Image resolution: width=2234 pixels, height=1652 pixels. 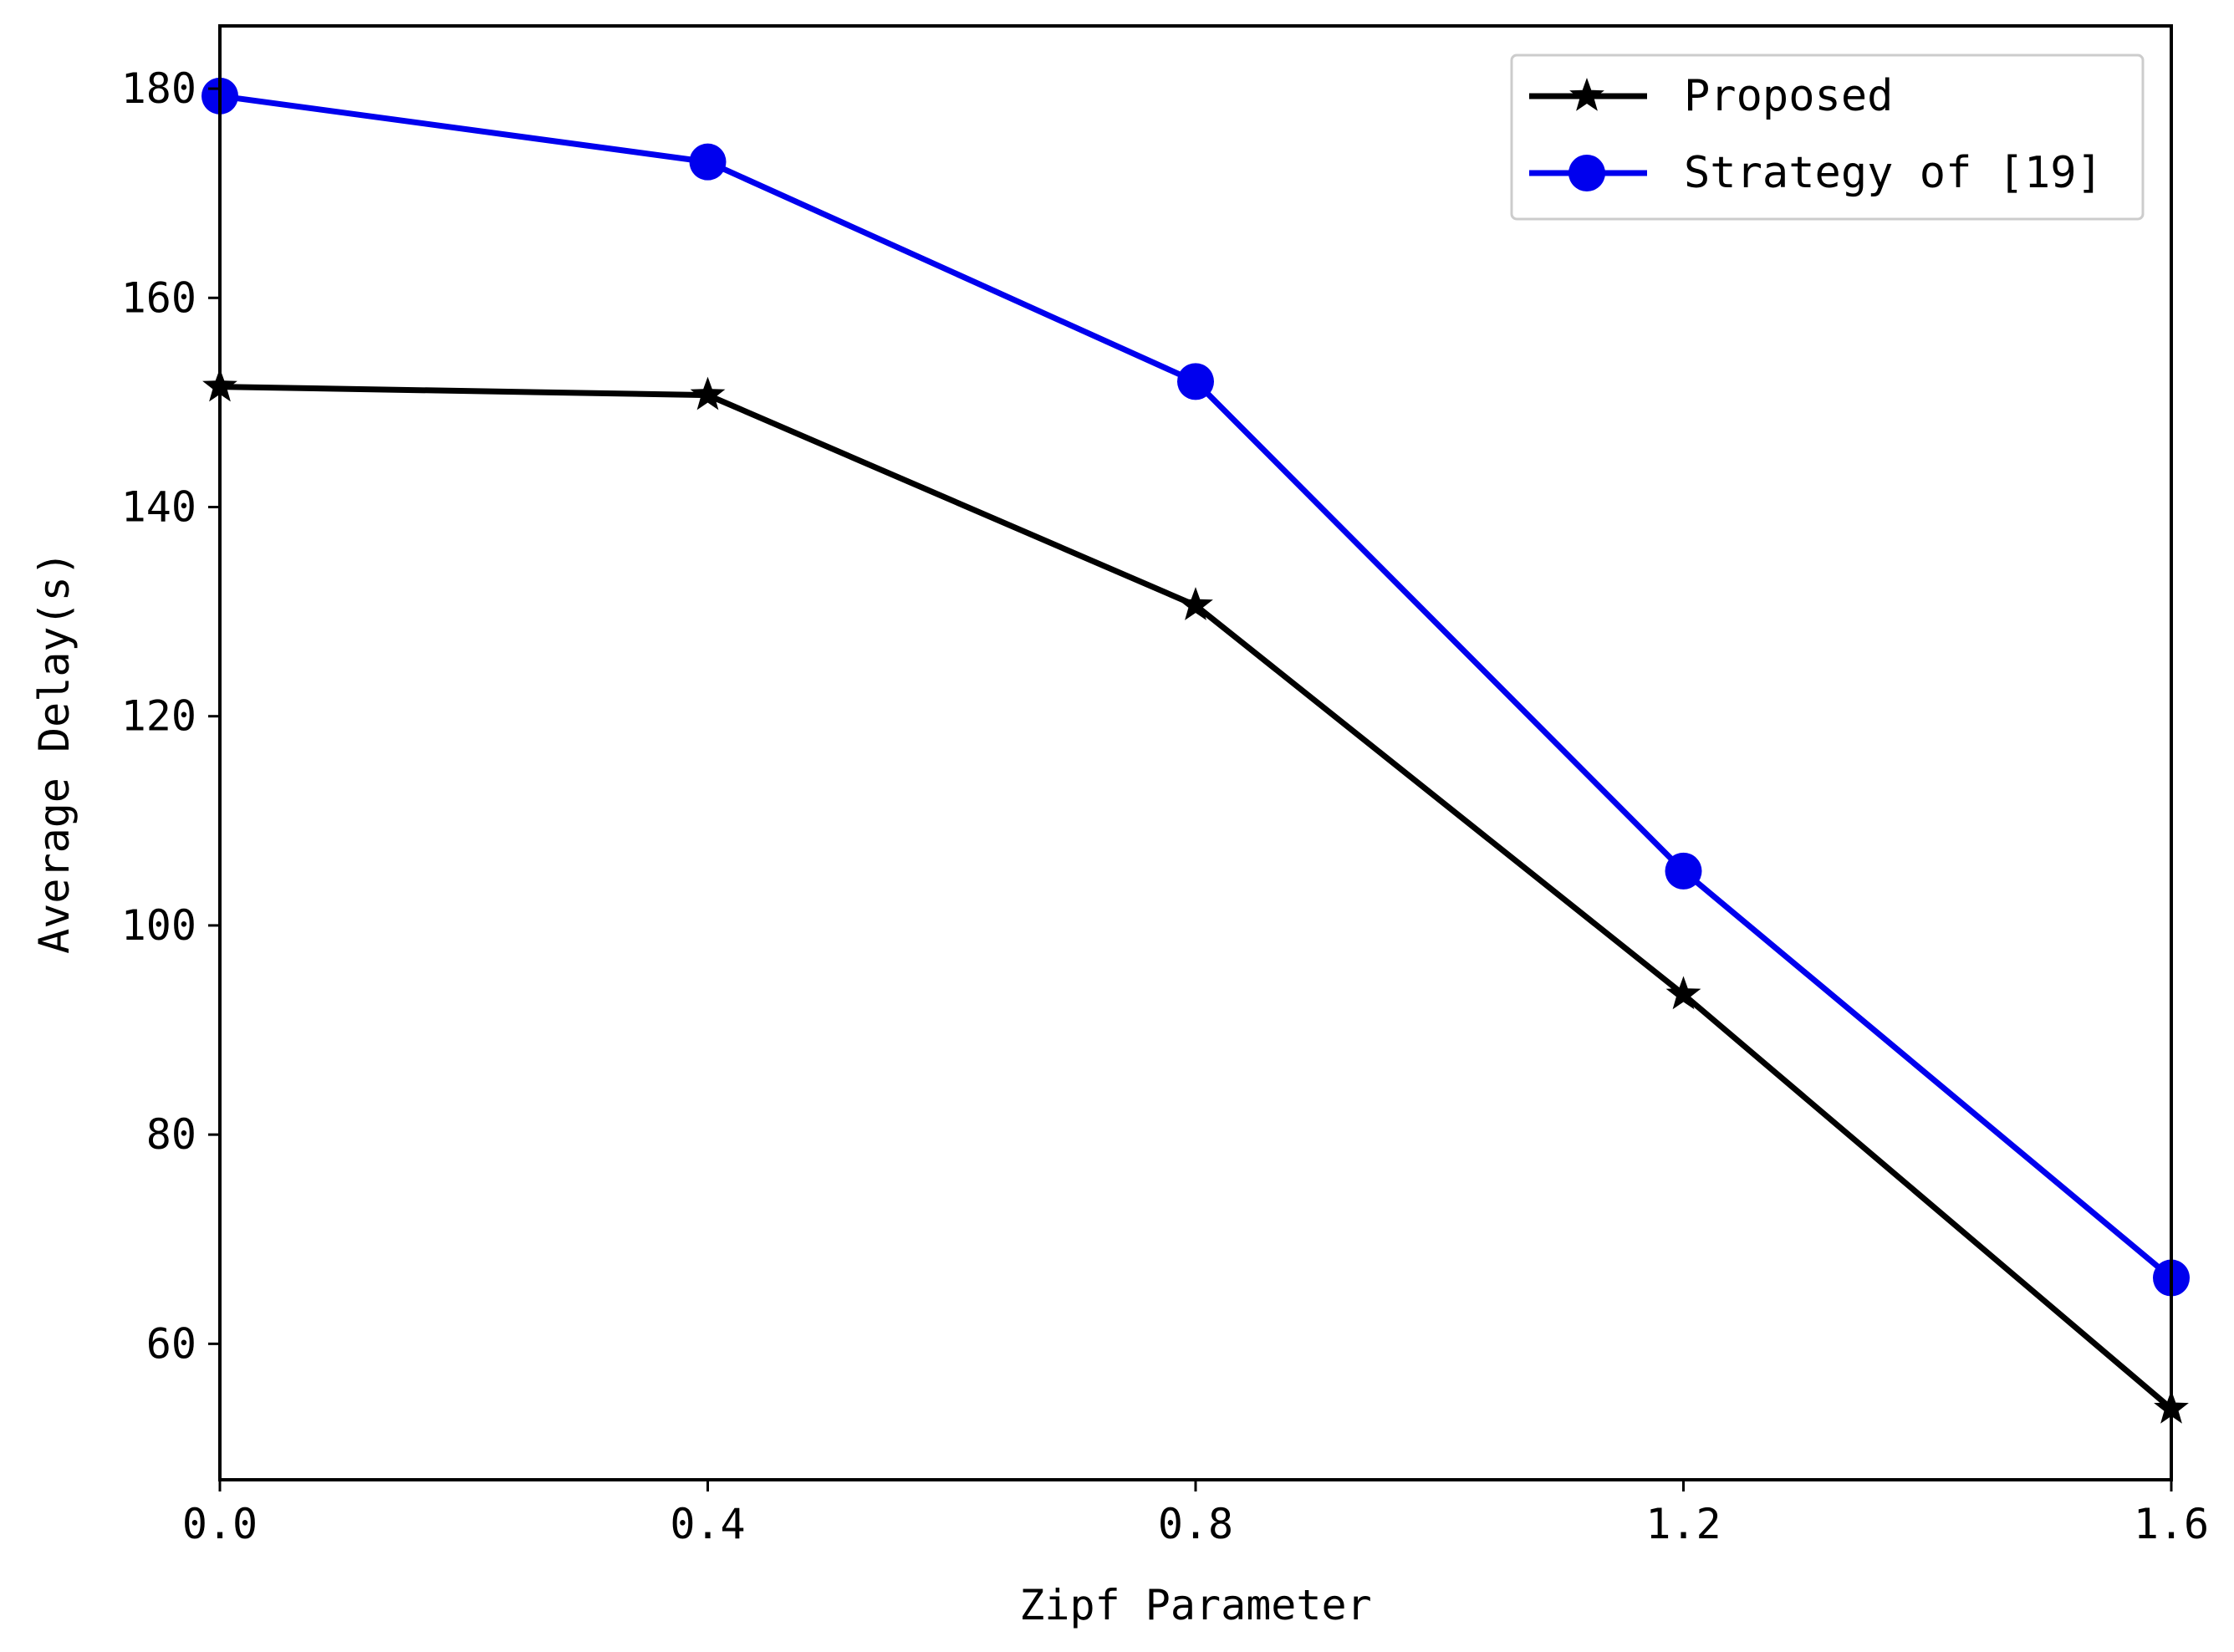 What do you see at coordinates (2171, 1524) in the screenshot?
I see `x-tick-label: 1.6` at bounding box center [2171, 1524].